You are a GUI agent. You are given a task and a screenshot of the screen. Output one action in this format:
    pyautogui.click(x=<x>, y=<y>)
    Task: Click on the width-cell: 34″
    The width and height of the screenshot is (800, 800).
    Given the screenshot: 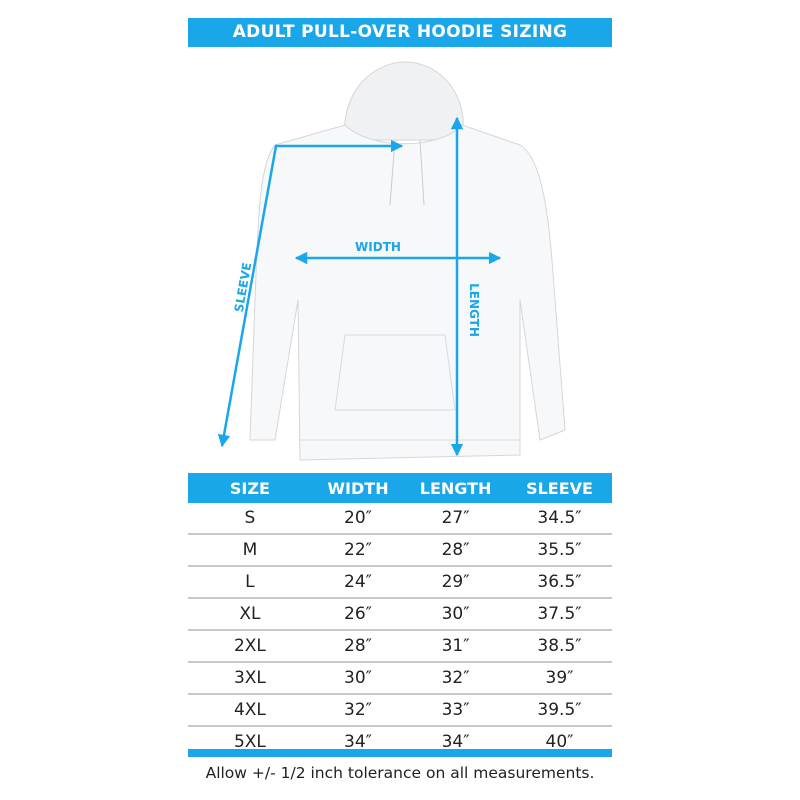 What is the action you would take?
    pyautogui.click(x=358, y=742)
    